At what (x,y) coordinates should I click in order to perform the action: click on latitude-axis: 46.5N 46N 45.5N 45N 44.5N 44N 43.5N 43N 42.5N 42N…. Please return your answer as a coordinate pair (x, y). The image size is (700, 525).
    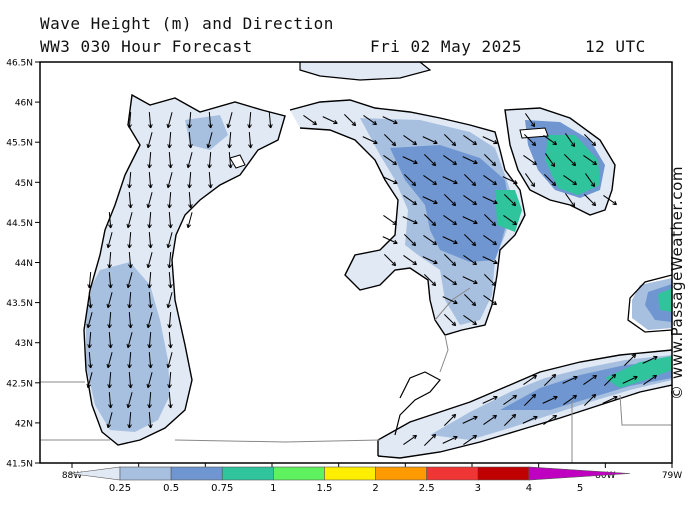
    Looking at the image, I should click on (23, 264).